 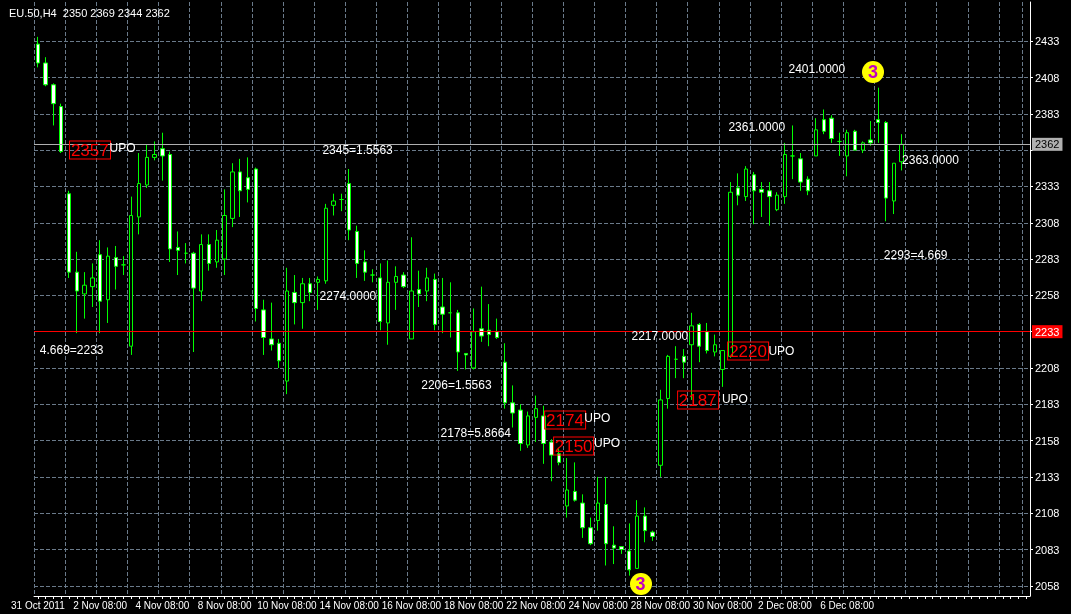 I want to click on x-tick-label: 30 Nov 08:00, so click(x=722, y=605).